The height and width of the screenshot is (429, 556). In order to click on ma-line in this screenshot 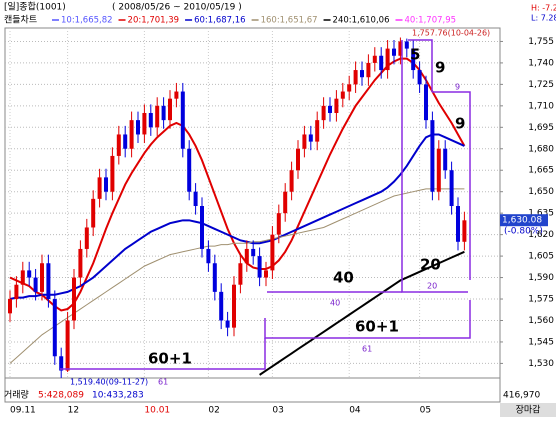, I will do `click(362, 313)`.